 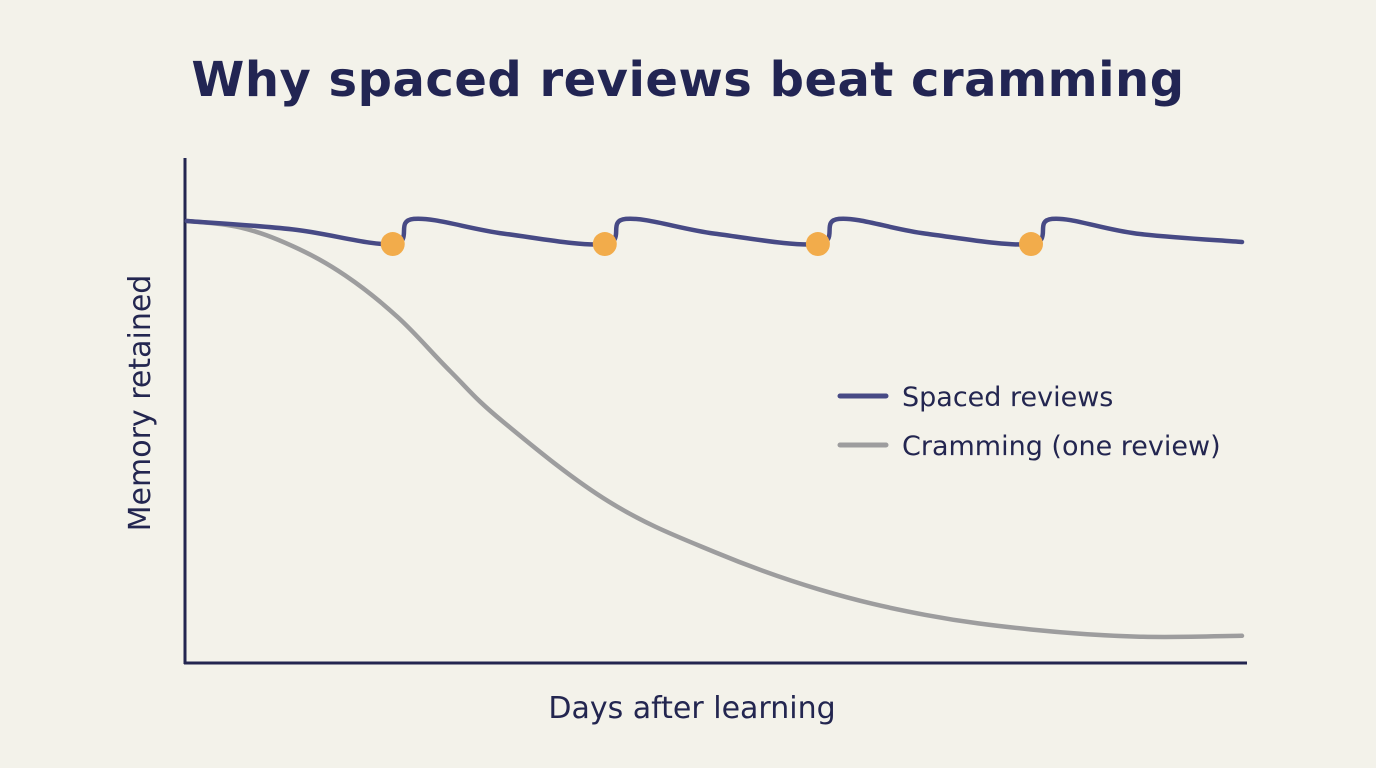 I want to click on legend-label-spaced: Spaced reviews, so click(x=1007, y=397).